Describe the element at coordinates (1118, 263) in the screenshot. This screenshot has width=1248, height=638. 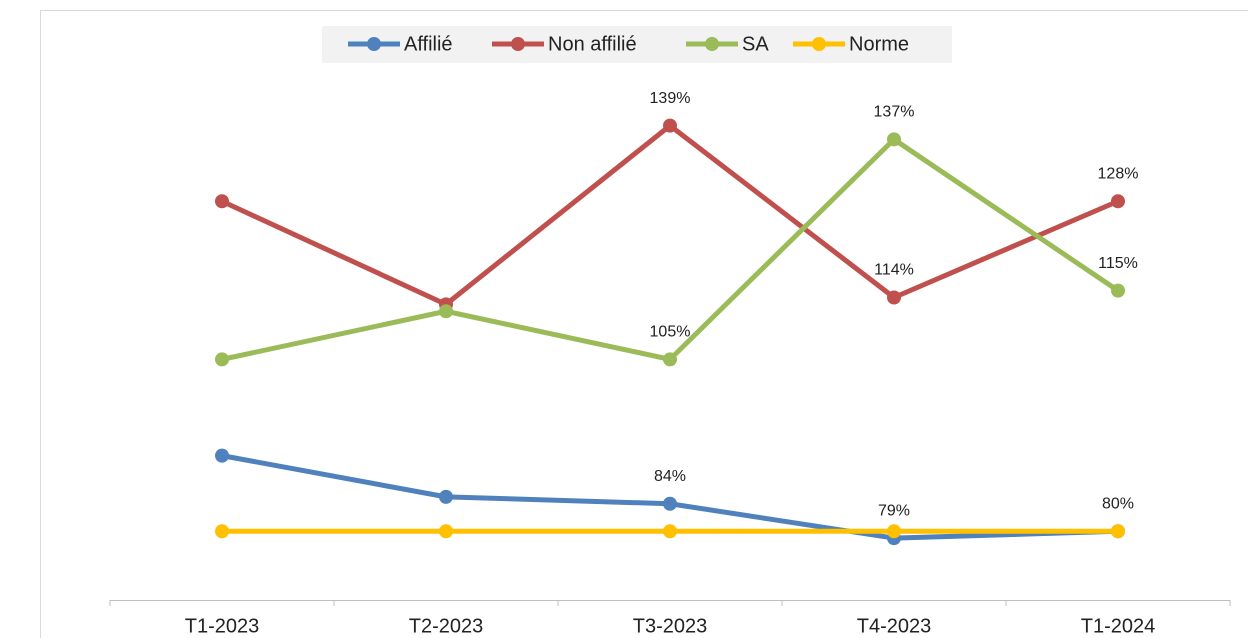
I see `data-label: 115%` at that location.